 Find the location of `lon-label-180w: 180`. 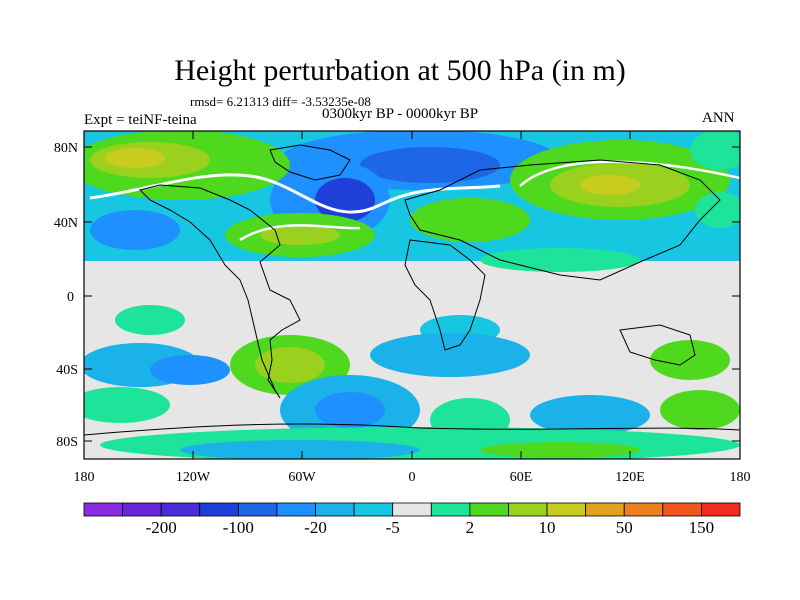

lon-label-180w: 180 is located at coordinates (84, 477).